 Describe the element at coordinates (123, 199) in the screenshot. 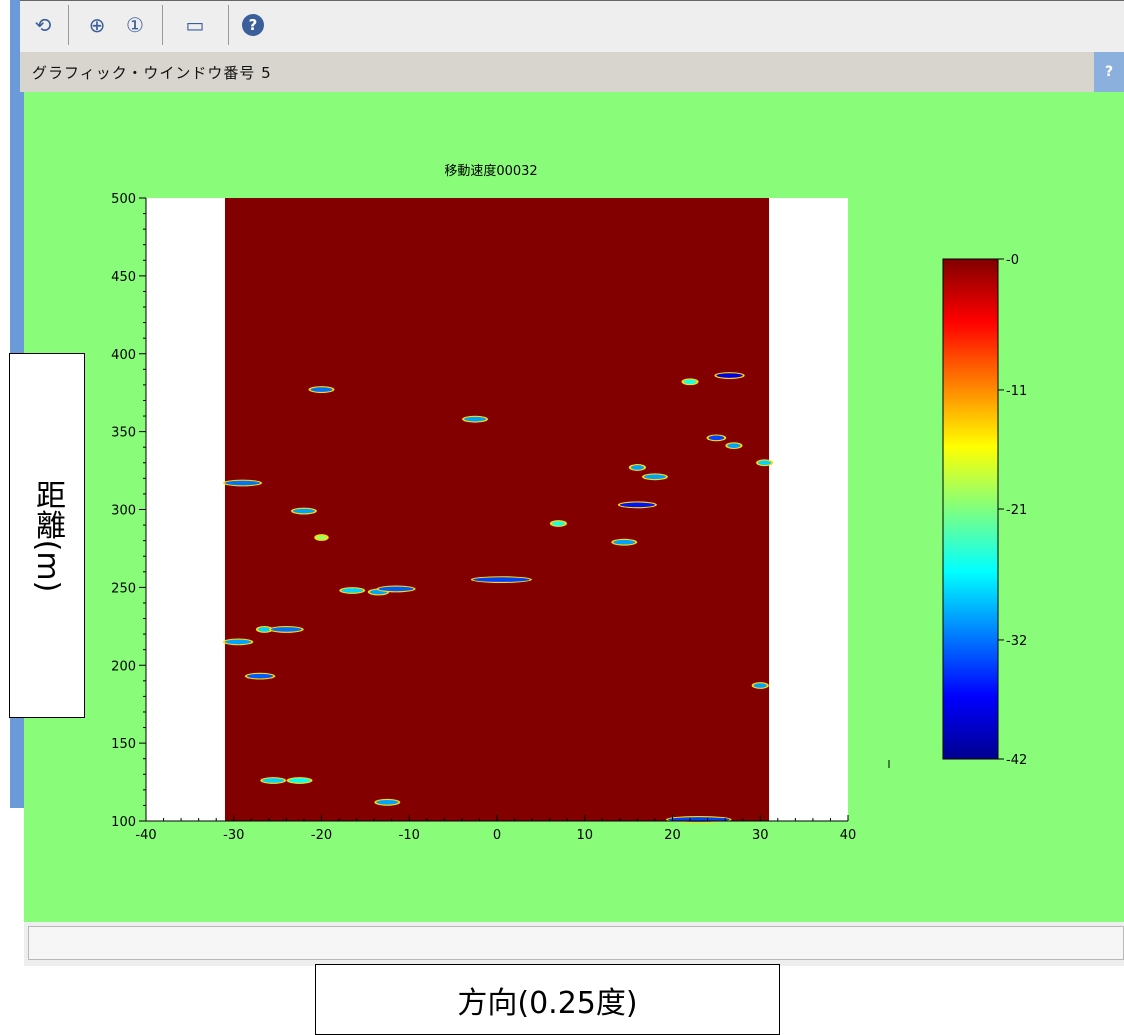

I see `y-tick-label: 500` at that location.